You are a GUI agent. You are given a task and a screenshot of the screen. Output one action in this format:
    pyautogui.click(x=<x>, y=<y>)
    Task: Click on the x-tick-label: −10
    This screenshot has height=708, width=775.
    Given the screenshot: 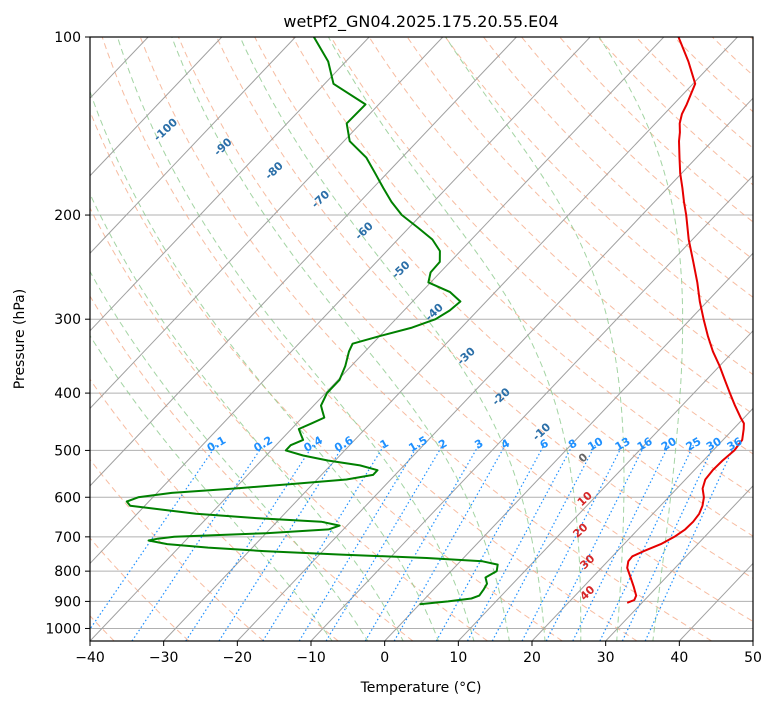 What is the action you would take?
    pyautogui.click(x=311, y=658)
    